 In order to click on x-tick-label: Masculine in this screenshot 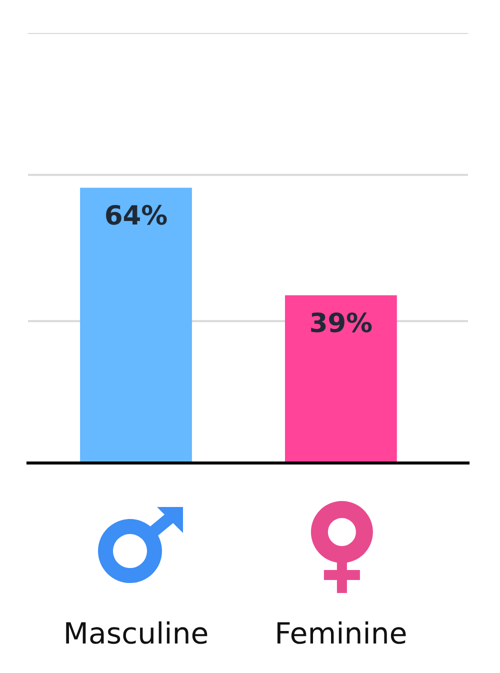, I will do `click(137, 632)`.